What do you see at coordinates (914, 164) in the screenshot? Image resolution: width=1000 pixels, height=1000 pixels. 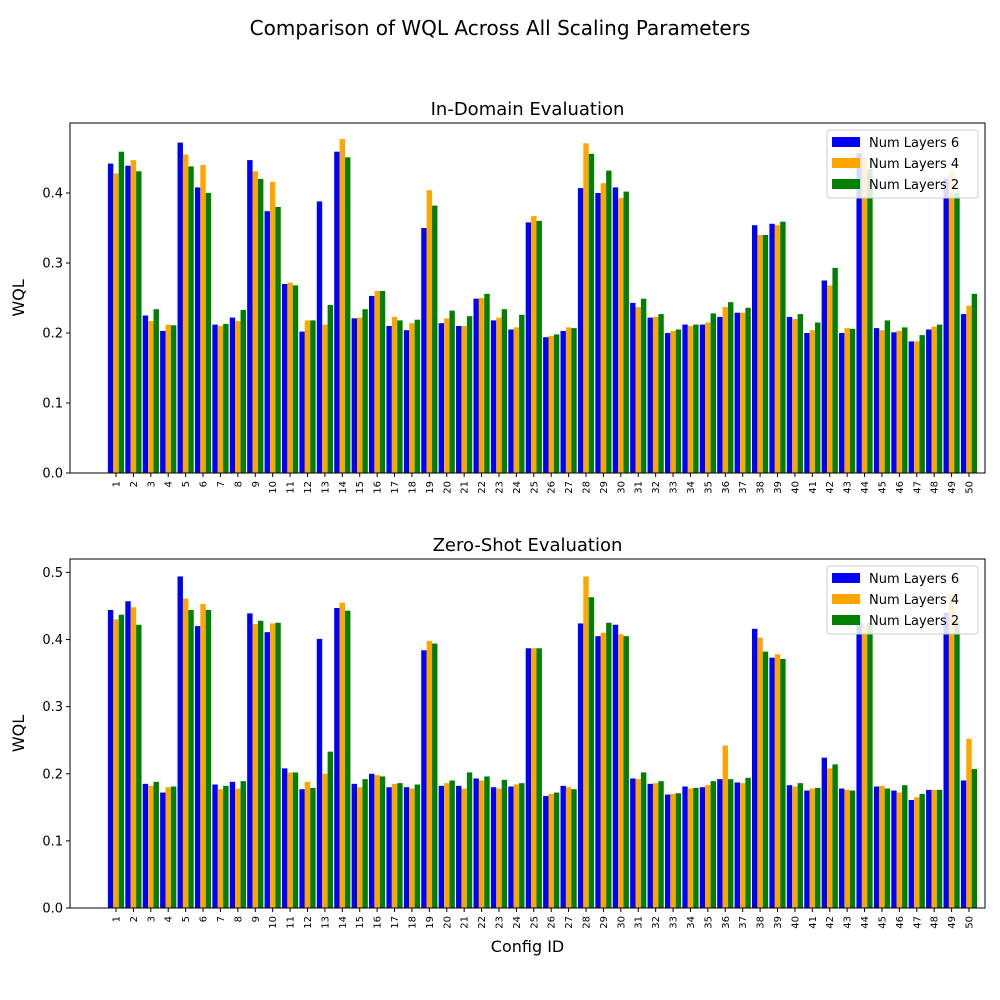 I see `legend-label: Num Layers 4` at bounding box center [914, 164].